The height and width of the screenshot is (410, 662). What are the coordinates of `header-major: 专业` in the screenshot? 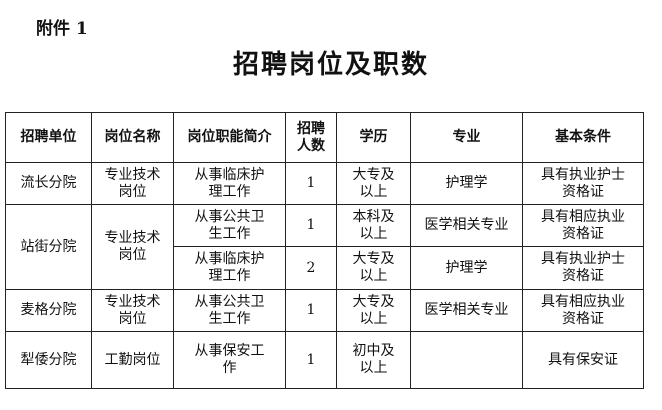 It's located at (466, 137).